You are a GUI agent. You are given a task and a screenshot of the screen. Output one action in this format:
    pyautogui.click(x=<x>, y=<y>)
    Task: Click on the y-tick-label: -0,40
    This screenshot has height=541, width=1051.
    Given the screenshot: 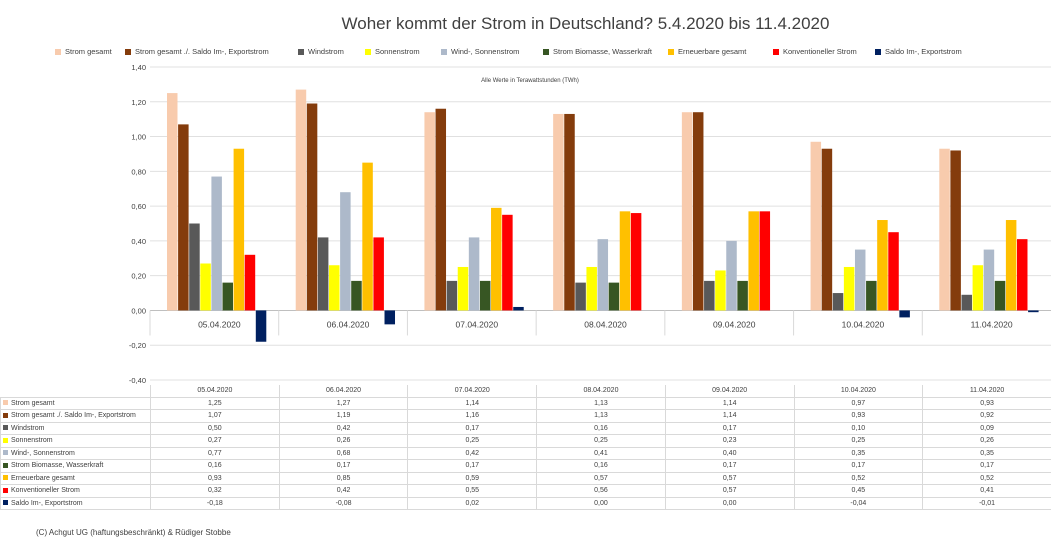 What is the action you would take?
    pyautogui.click(x=137, y=380)
    